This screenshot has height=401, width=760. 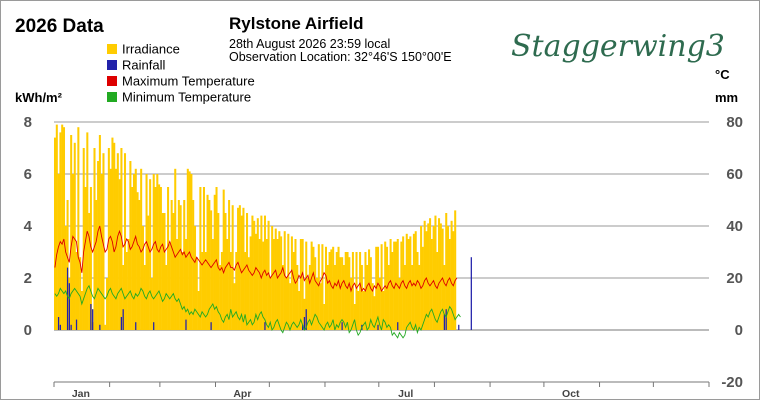 I want to click on legend-swatch-irradiance, so click(x=112, y=49).